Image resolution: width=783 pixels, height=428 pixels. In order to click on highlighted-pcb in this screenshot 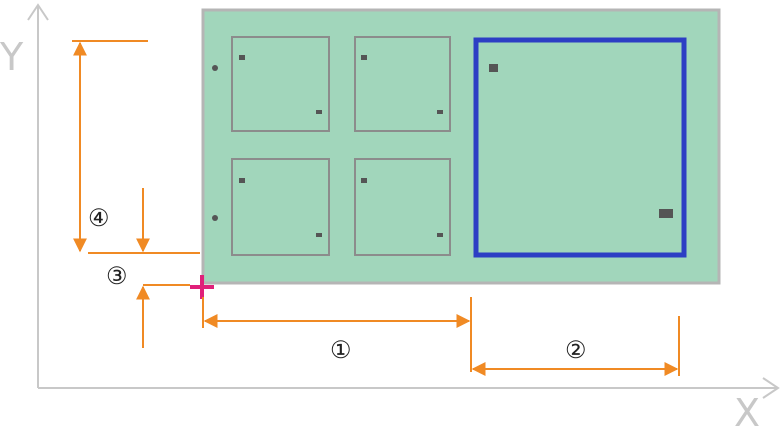, I will do `click(580, 147)`.